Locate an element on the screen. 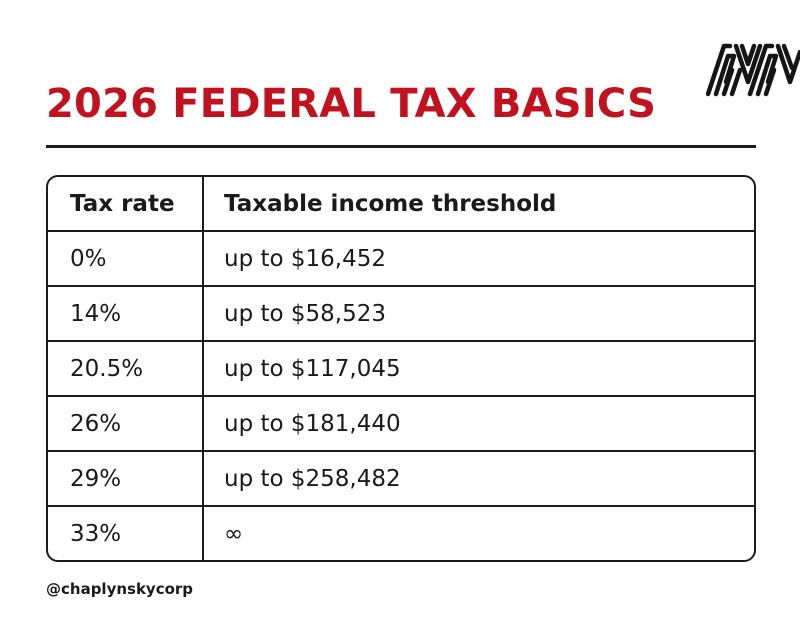 The width and height of the screenshot is (800, 640). tax-rate-cell: 29% is located at coordinates (126, 478).